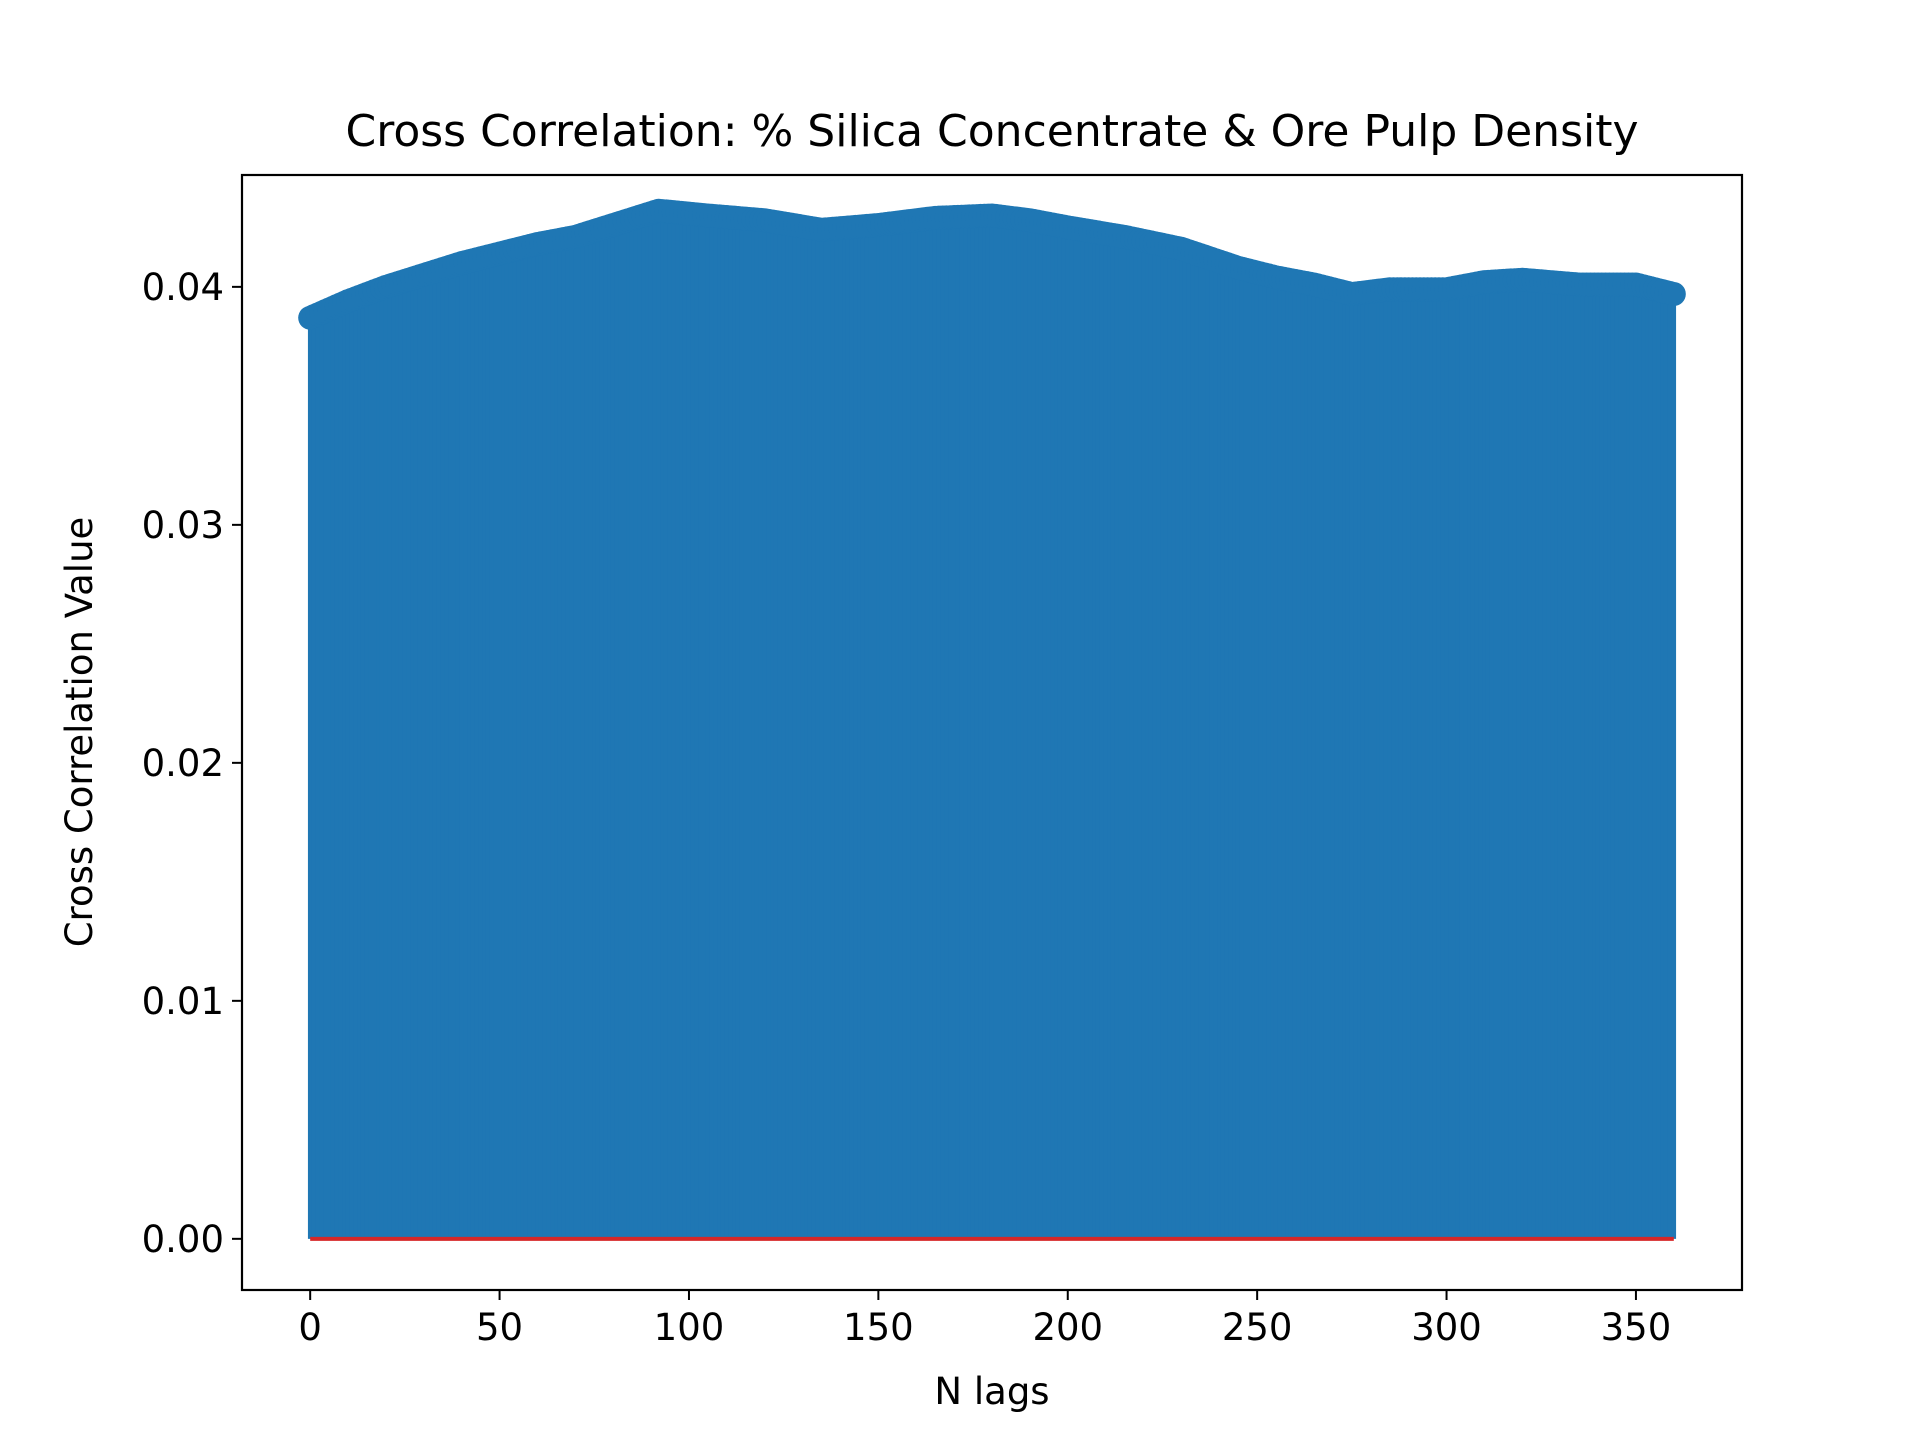 Image resolution: width=1920 pixels, height=1440 pixels. What do you see at coordinates (183, 287) in the screenshot?
I see `y-tick-label: 0.04` at bounding box center [183, 287].